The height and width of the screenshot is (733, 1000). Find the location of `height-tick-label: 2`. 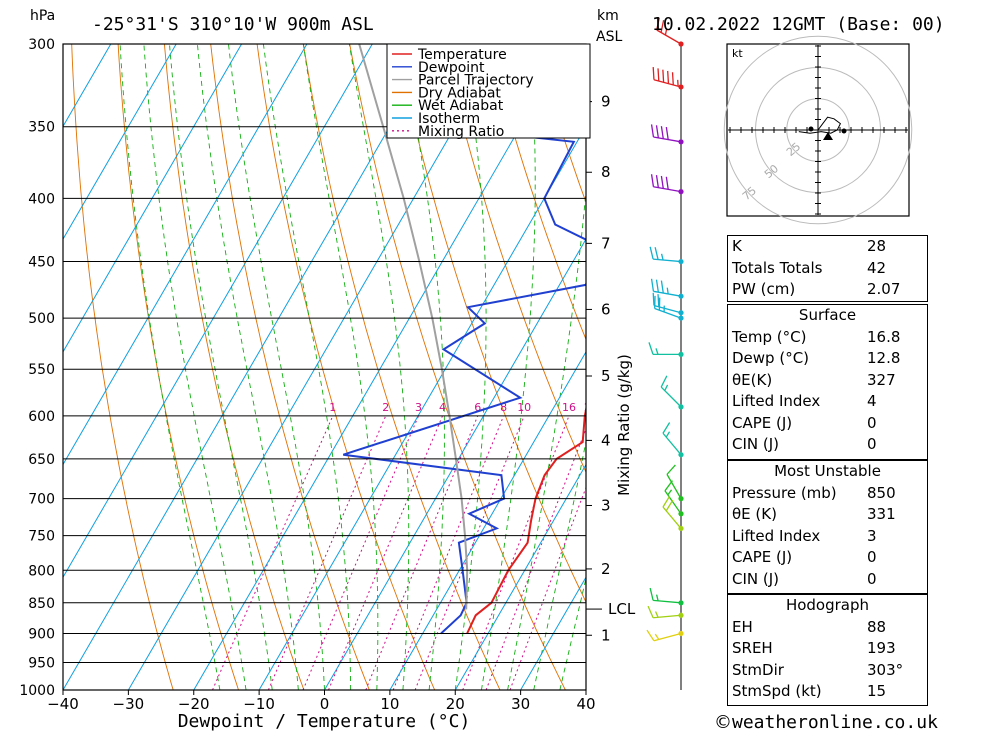

height-tick-label: 2 is located at coordinates (606, 569).